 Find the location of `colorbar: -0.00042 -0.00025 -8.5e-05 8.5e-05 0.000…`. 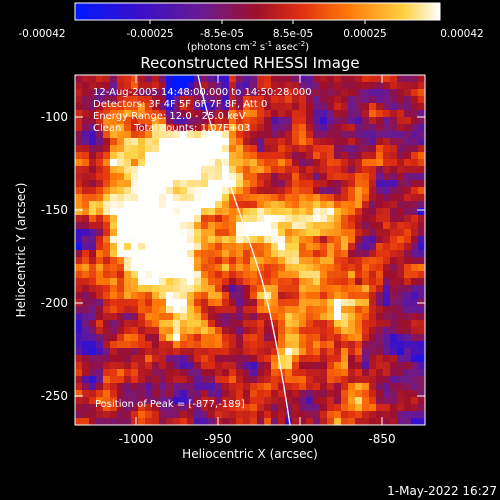

colorbar: -0.00042 -0.00025 -8.5e-05 8.5e-05 0.000… is located at coordinates (251, 27).